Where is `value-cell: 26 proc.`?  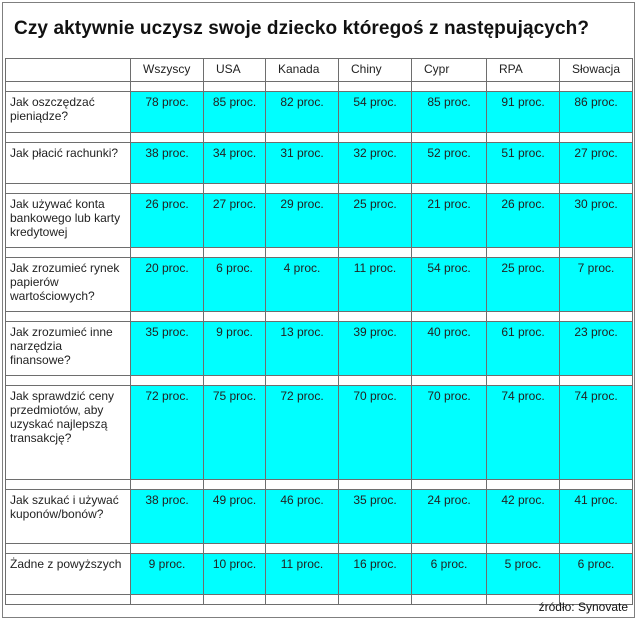
value-cell: 26 proc. is located at coordinates (167, 220).